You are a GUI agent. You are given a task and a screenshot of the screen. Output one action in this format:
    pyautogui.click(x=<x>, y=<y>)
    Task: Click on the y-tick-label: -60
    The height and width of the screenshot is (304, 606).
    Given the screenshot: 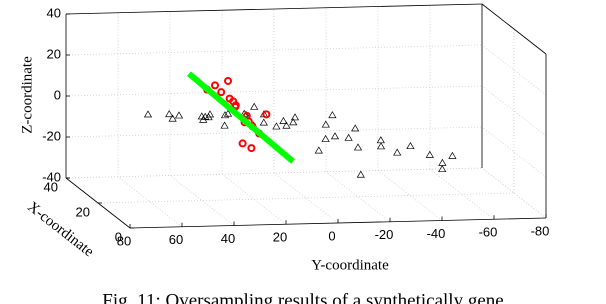 What is the action you would take?
    pyautogui.click(x=488, y=232)
    